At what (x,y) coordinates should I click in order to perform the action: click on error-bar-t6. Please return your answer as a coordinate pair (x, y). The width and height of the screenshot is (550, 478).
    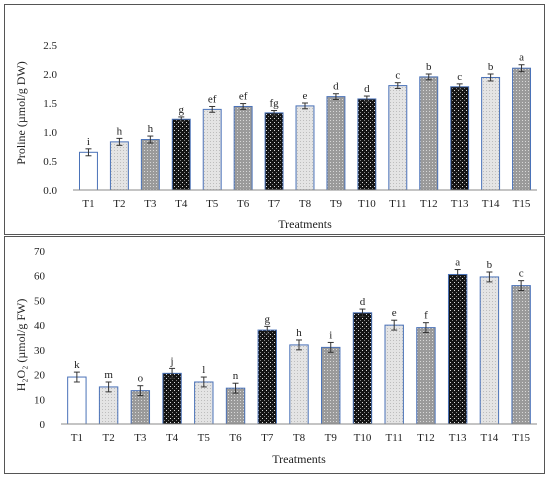
    Looking at the image, I should click on (243, 106).